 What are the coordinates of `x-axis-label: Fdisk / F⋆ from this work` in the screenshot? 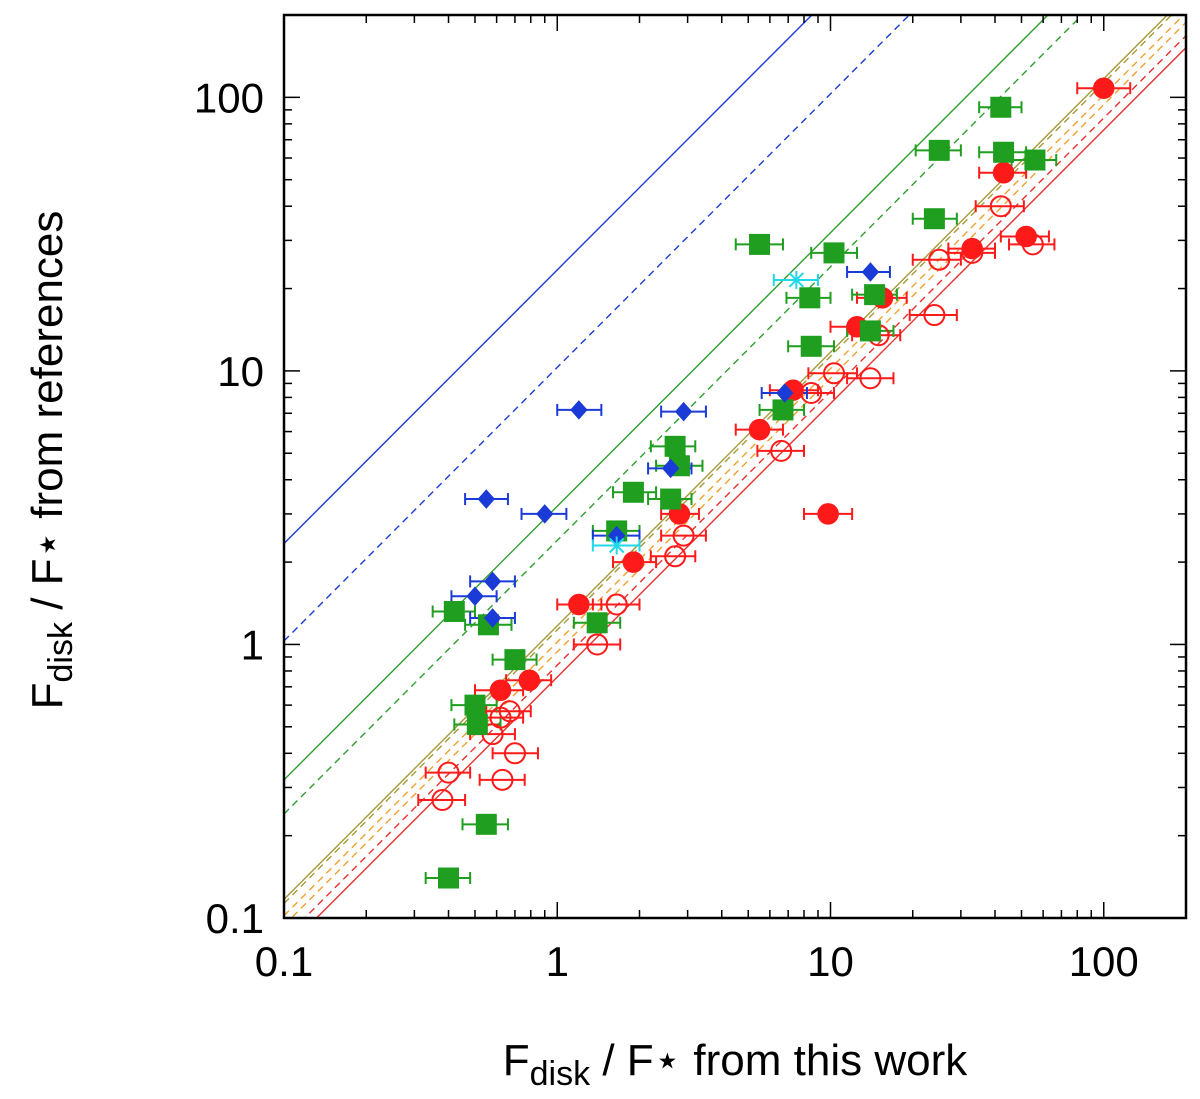 It's located at (735, 1064).